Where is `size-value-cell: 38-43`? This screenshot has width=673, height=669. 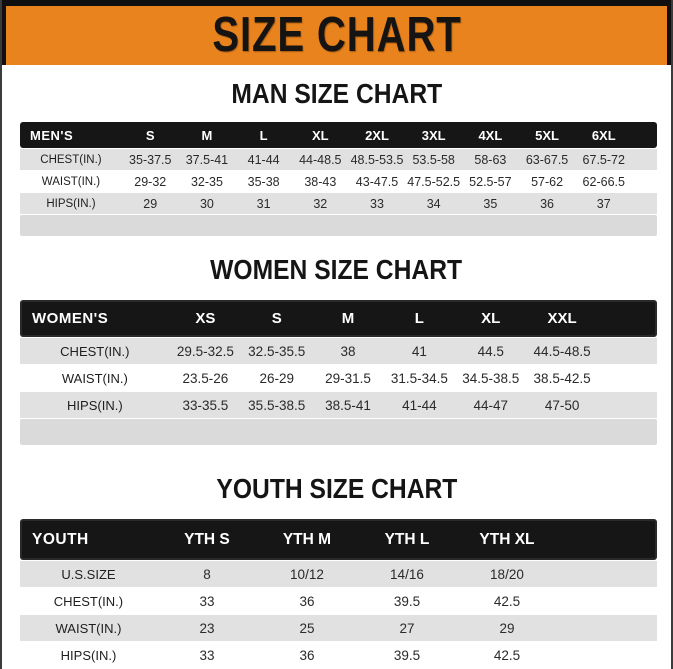 size-value-cell: 38-43 is located at coordinates (320, 181).